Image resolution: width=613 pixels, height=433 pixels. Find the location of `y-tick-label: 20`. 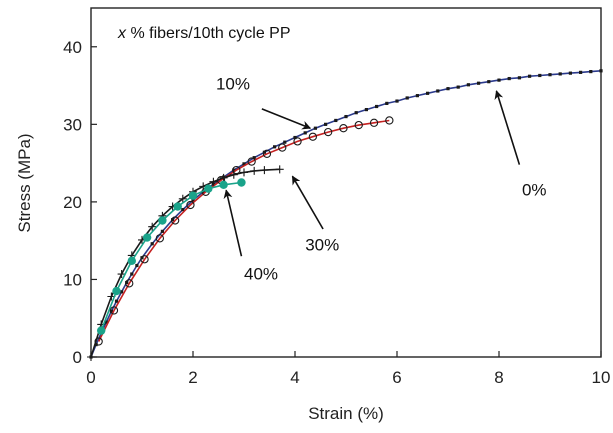

y-tick-label: 20 is located at coordinates (72, 202).